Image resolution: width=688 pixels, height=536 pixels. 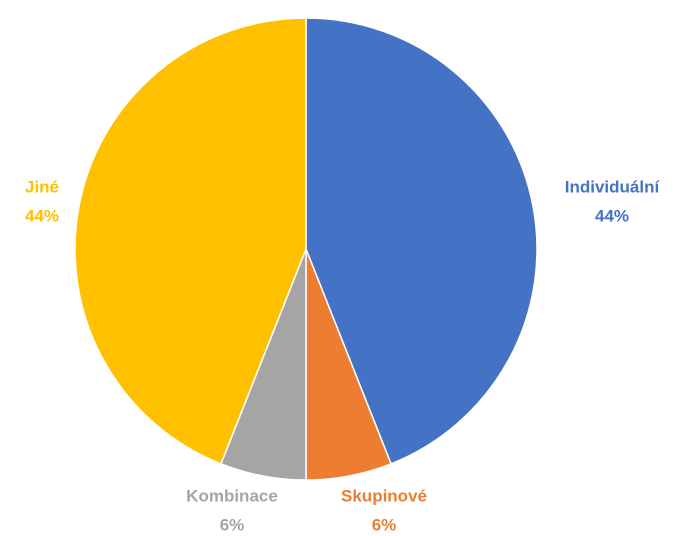 I want to click on slice-label: Individuální, so click(x=613, y=186).